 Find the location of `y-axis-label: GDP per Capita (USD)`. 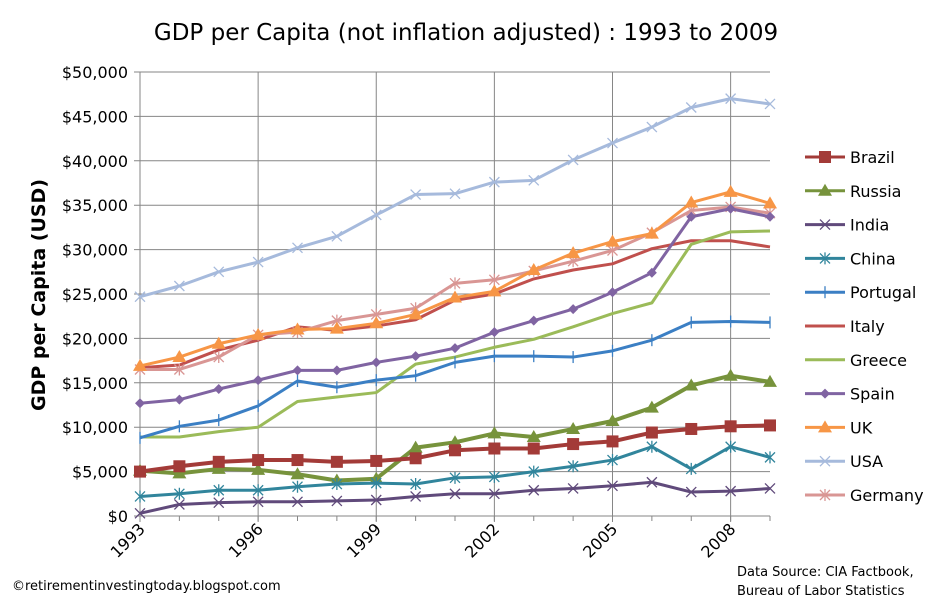

y-axis-label: GDP per Capita (USD) is located at coordinates (39, 295).